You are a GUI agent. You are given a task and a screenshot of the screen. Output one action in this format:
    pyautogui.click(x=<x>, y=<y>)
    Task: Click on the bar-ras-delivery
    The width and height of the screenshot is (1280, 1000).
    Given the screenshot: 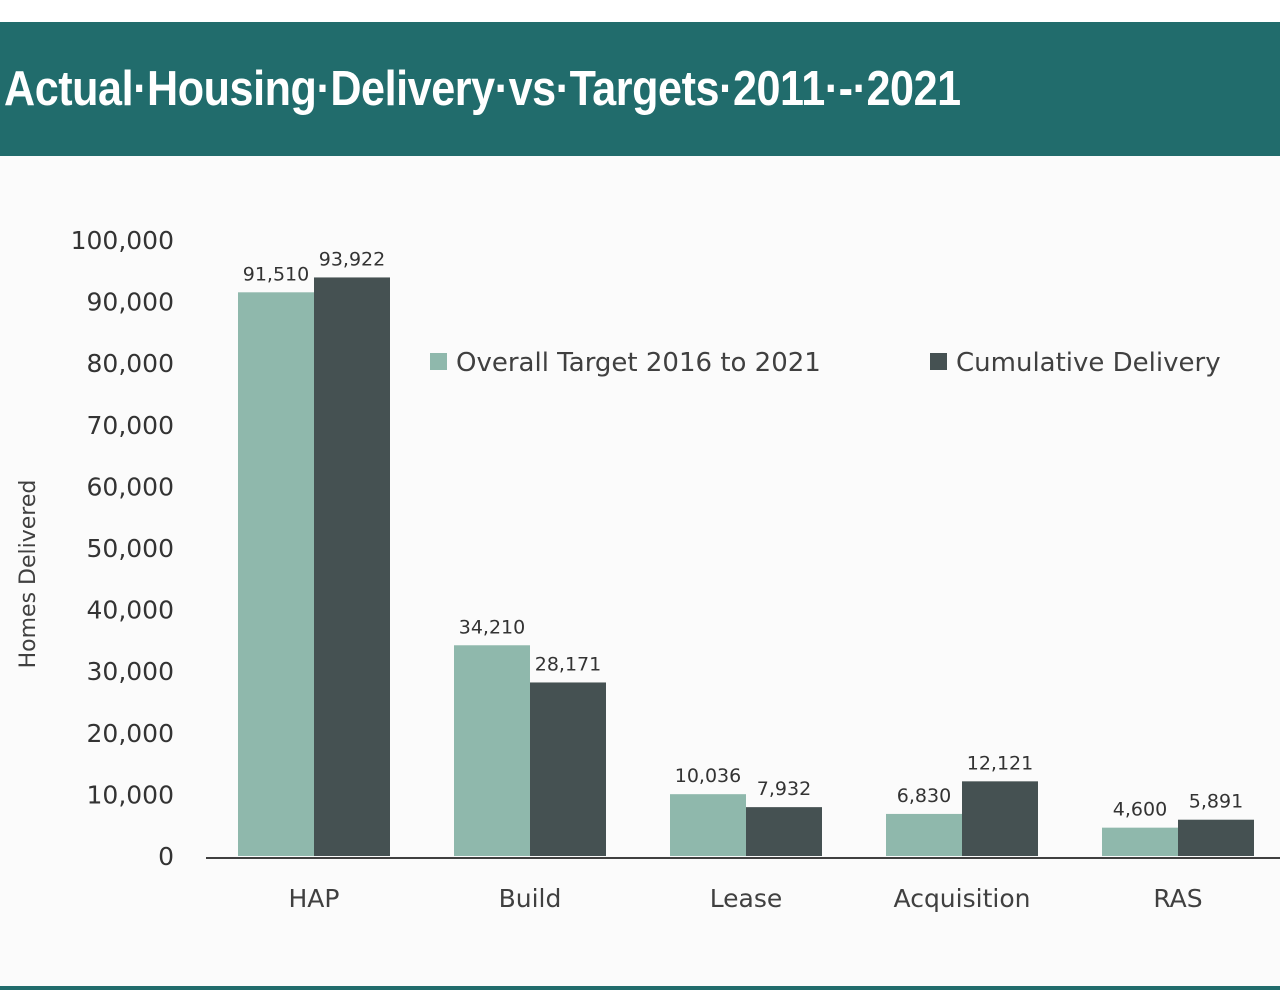 What is the action you would take?
    pyautogui.click(x=1216, y=837)
    